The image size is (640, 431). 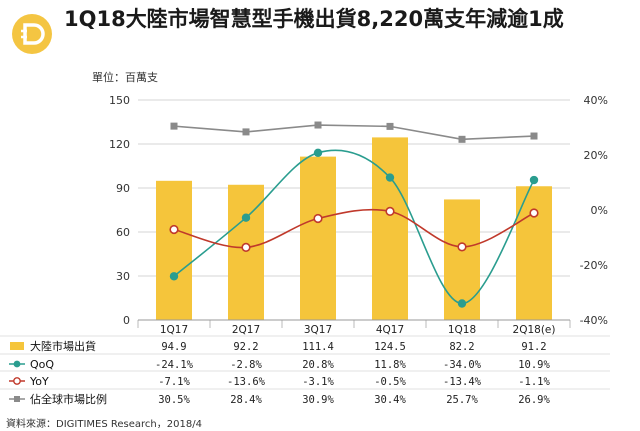 What do you see at coordinates (126, 320) in the screenshot?
I see `y-left-tick-label: 0` at bounding box center [126, 320].